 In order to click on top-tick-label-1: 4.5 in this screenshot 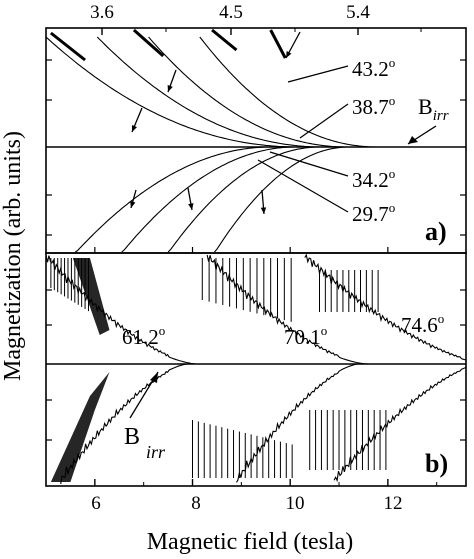, I will do `click(231, 12)`.